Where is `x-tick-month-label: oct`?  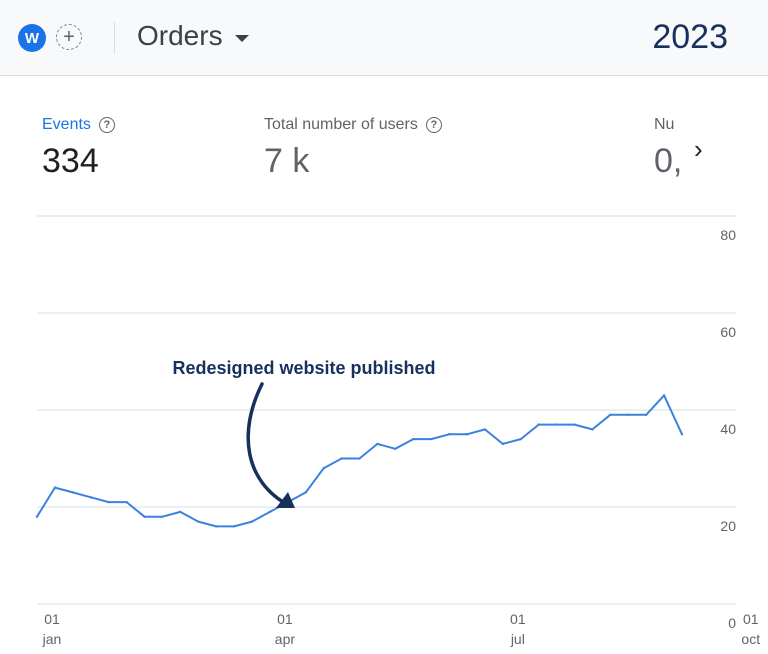 x-tick-month-label: oct is located at coordinates (750, 639).